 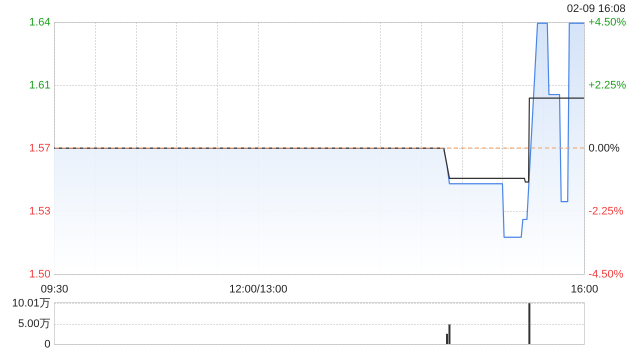 I want to click on y2-tick-label: 0.00%, so click(x=604, y=148).